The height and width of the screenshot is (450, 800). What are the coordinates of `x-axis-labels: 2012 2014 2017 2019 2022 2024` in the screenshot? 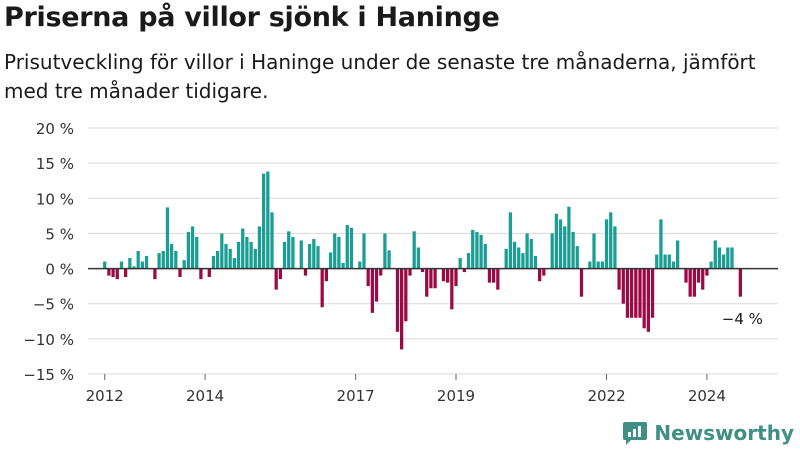 It's located at (406, 389).